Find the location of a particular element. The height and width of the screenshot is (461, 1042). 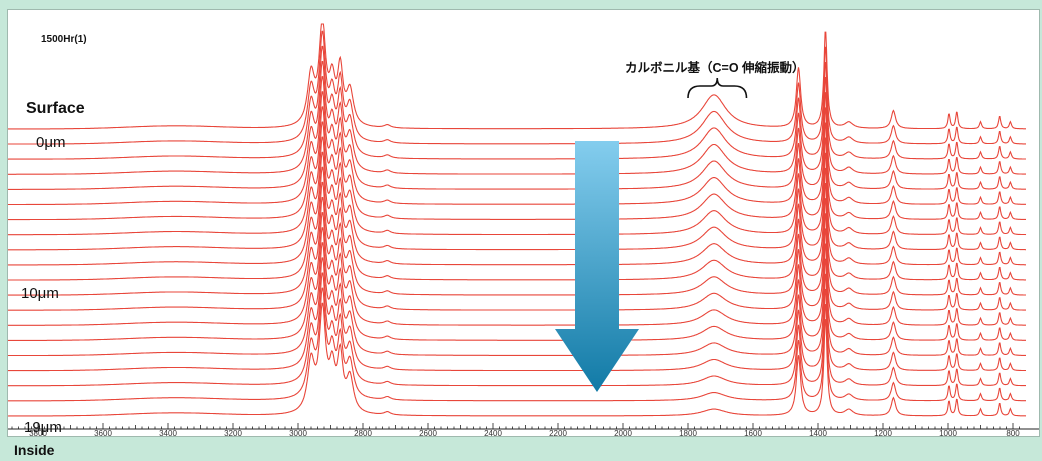

x-tick-label: 1200 is located at coordinates (883, 433).